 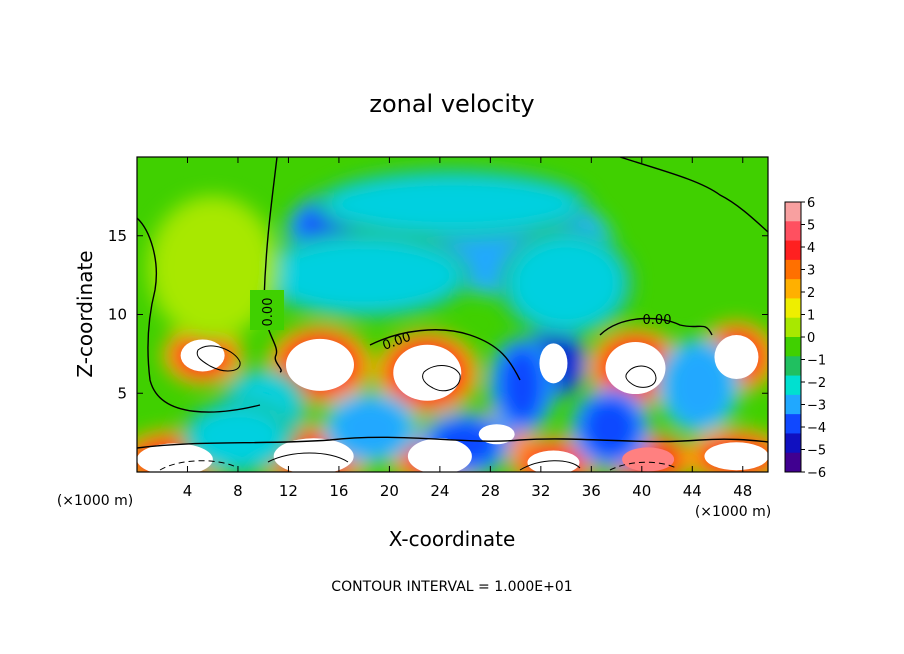 I want to click on zero-contour-top-arch, so click(x=693, y=195).